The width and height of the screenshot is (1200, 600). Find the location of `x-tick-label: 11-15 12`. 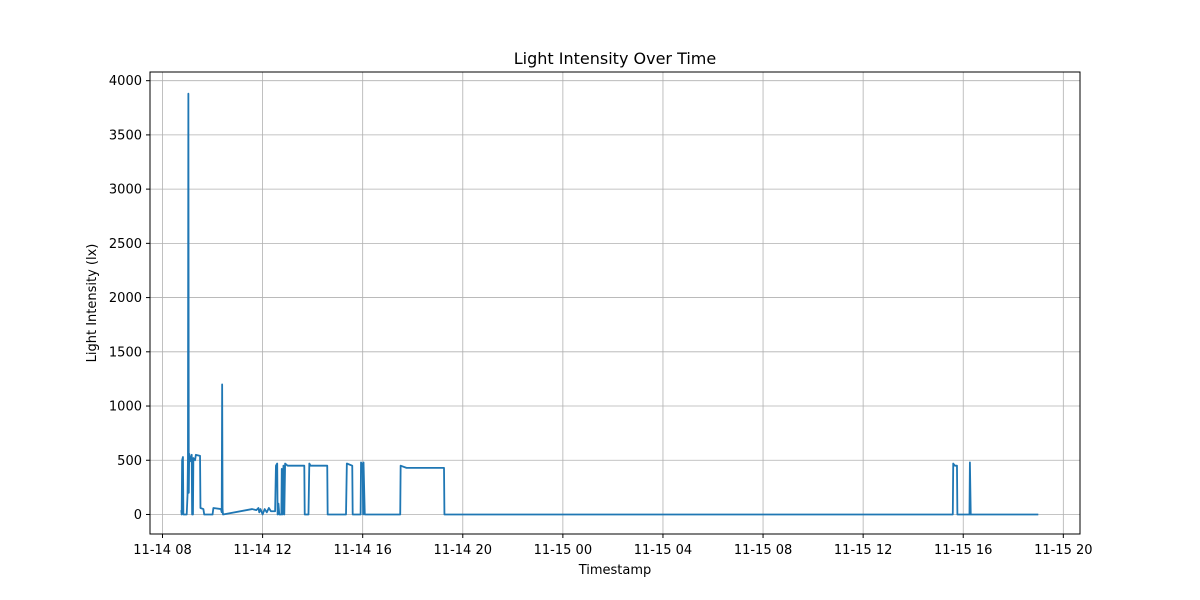

x-tick-label: 11-15 12 is located at coordinates (863, 550).